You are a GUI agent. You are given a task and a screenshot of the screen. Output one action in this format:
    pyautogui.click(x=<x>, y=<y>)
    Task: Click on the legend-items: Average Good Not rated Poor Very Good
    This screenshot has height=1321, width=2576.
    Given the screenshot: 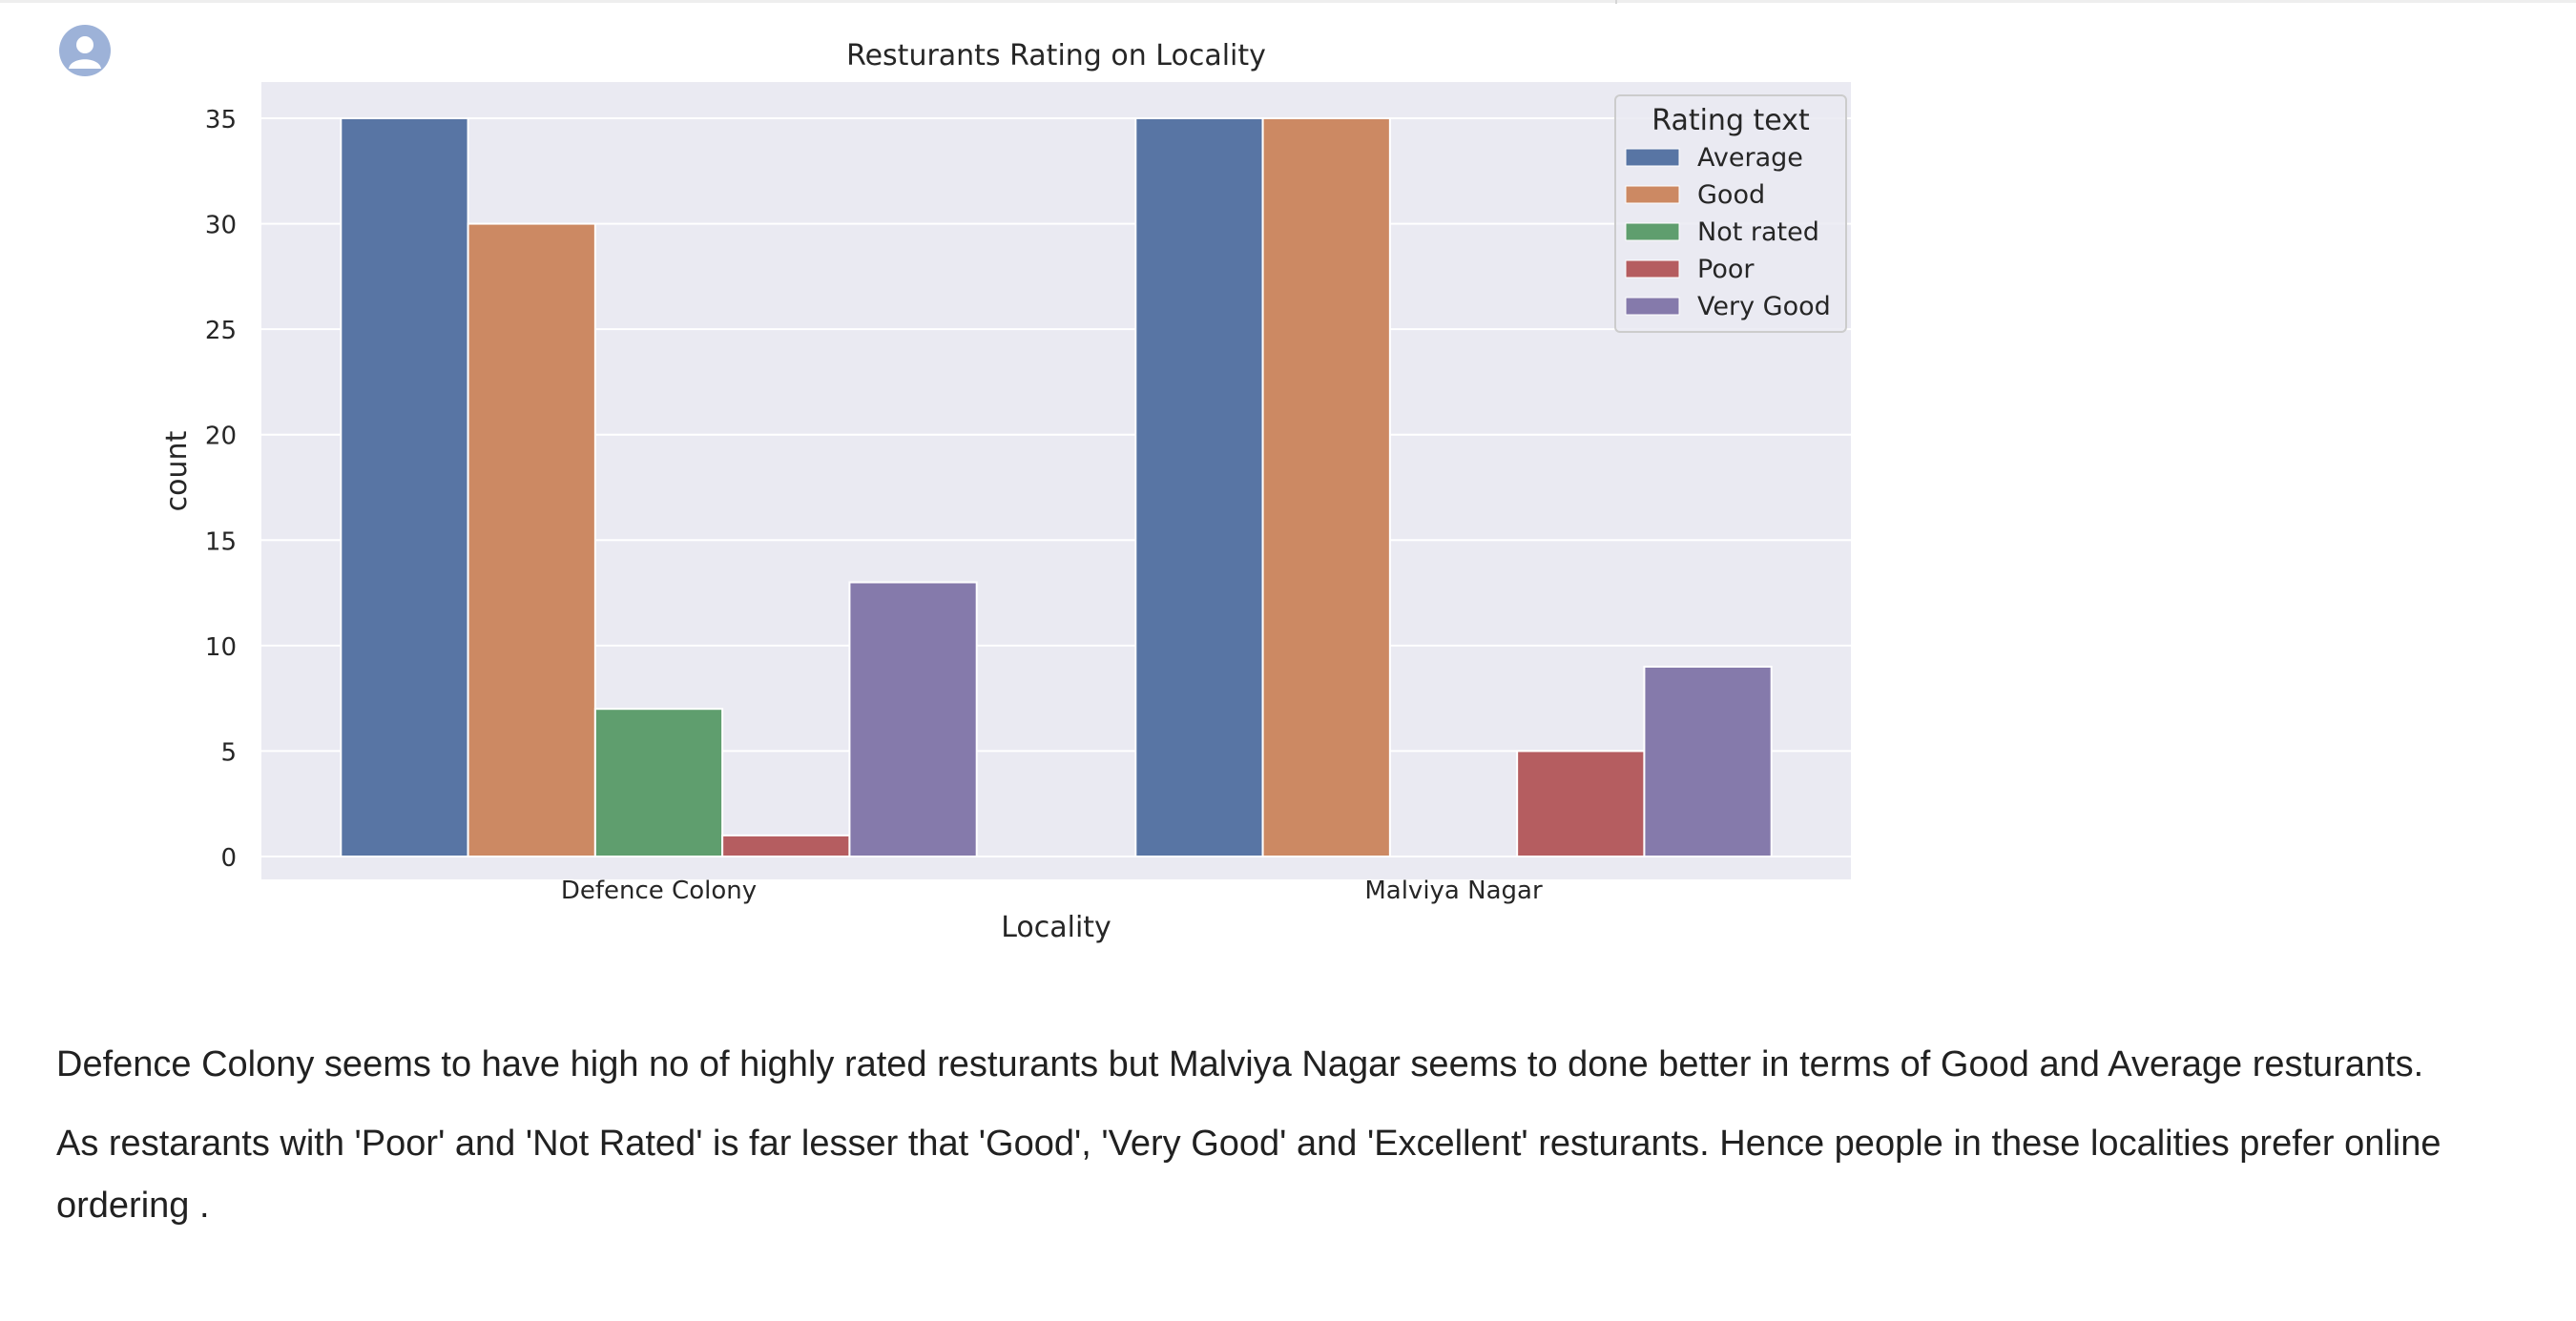 What is the action you would take?
    pyautogui.click(x=1728, y=232)
    